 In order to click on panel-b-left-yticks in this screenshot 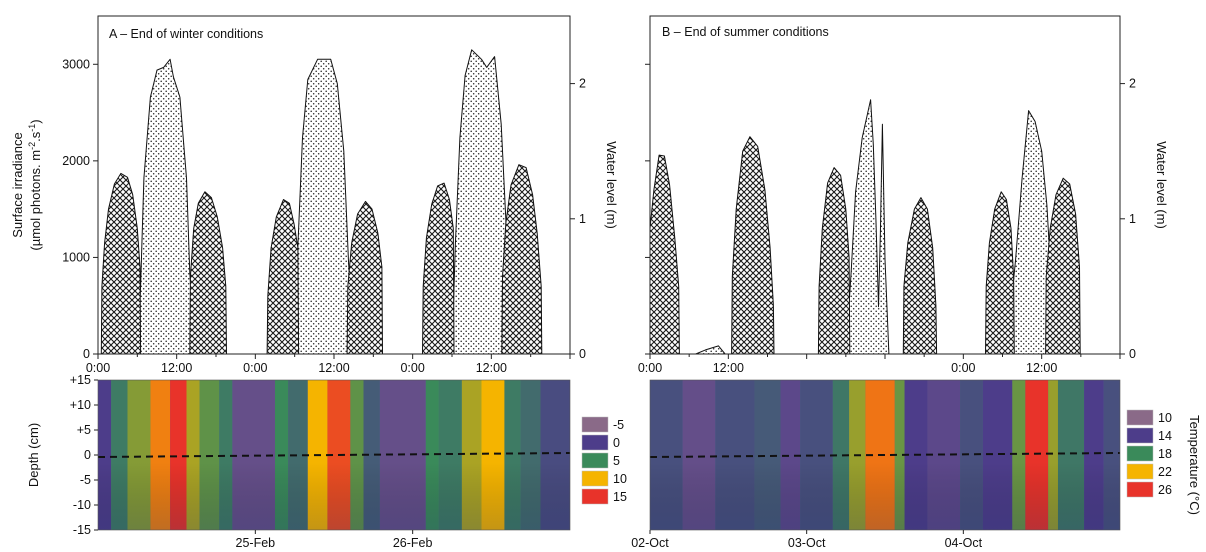, I will do `click(647, 209)`.